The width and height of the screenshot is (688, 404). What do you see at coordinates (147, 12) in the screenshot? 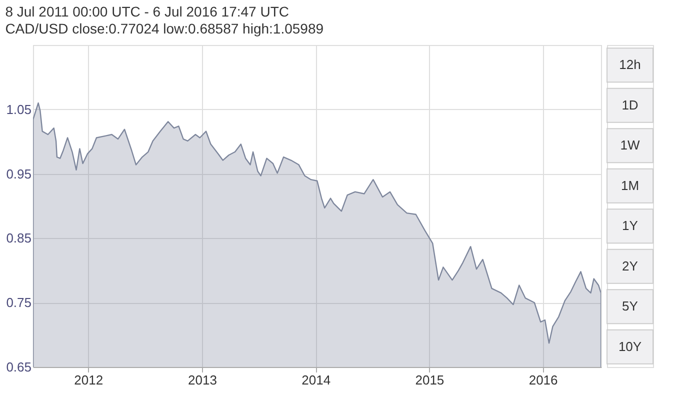
I see `chart-title: 8 Jul 2011 00:00 UTC - 6 Jul 2016 17:47 UTC` at bounding box center [147, 12].